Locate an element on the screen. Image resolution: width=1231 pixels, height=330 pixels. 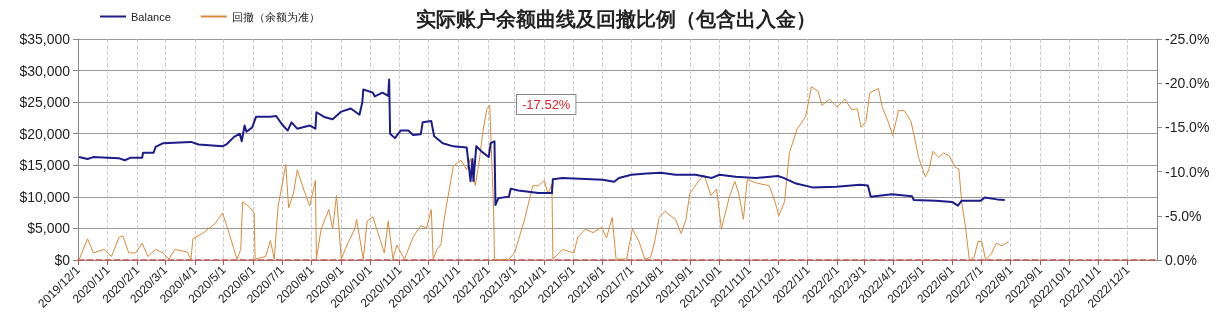
y-tick-label: $0 is located at coordinates (62, 260).